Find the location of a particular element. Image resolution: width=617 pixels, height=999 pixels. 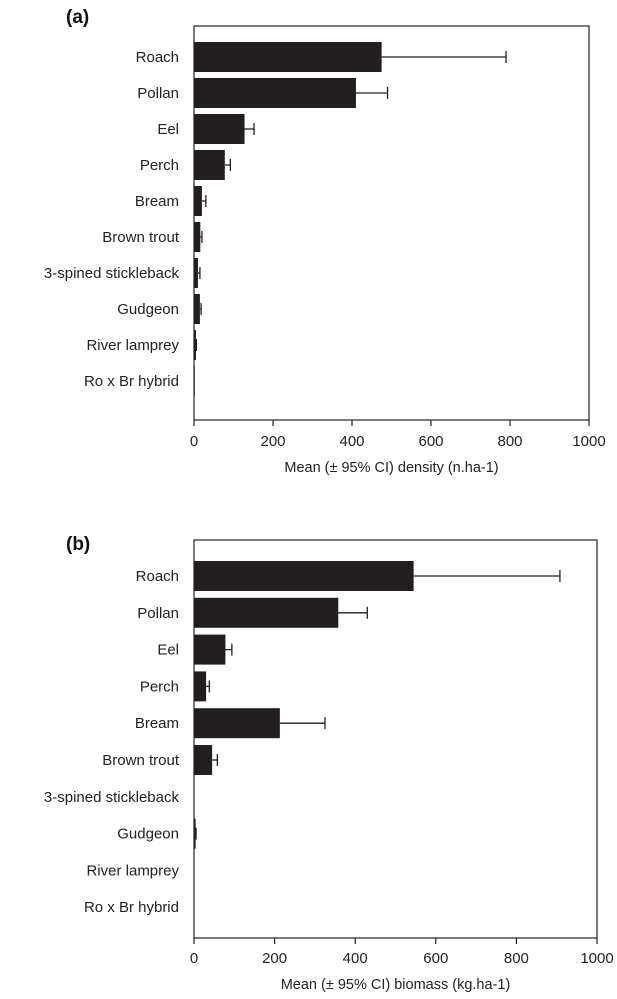

x-axis-title: Mean (± 95% CI) density (n.ha-1) is located at coordinates (391, 468).